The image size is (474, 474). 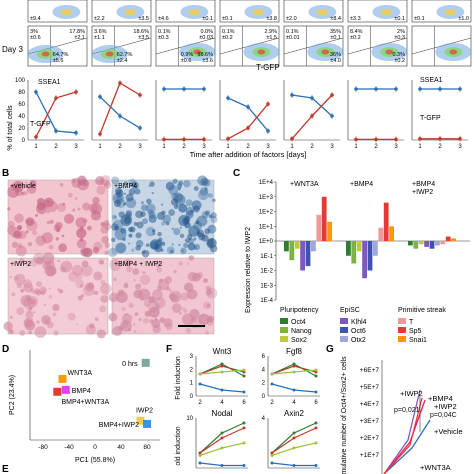 I want to click on pca-xlabel: PC1 (55.8%), so click(x=95, y=460).